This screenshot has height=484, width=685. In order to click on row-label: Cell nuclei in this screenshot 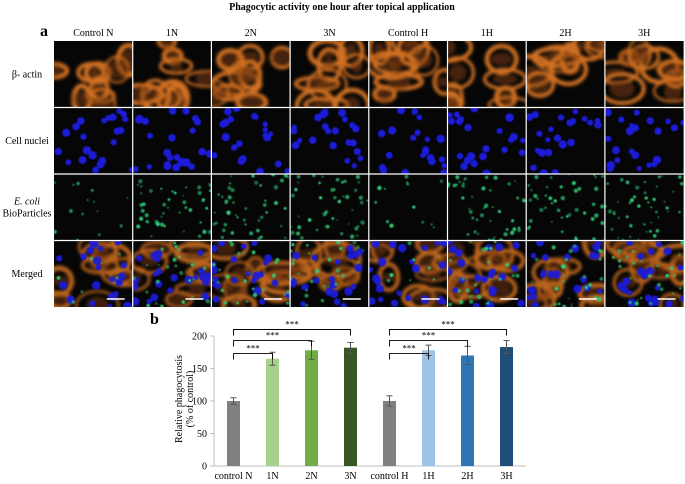, I will do `click(27, 141)`.